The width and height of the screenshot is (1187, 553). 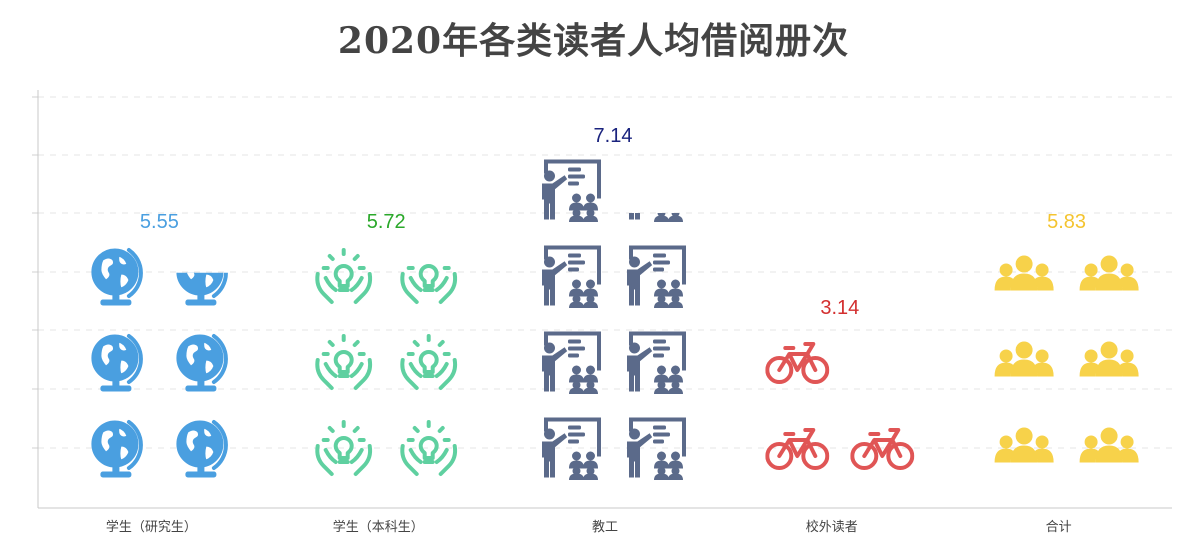 What do you see at coordinates (159, 222) in the screenshot?
I see `value-label-0: 5.55` at bounding box center [159, 222].